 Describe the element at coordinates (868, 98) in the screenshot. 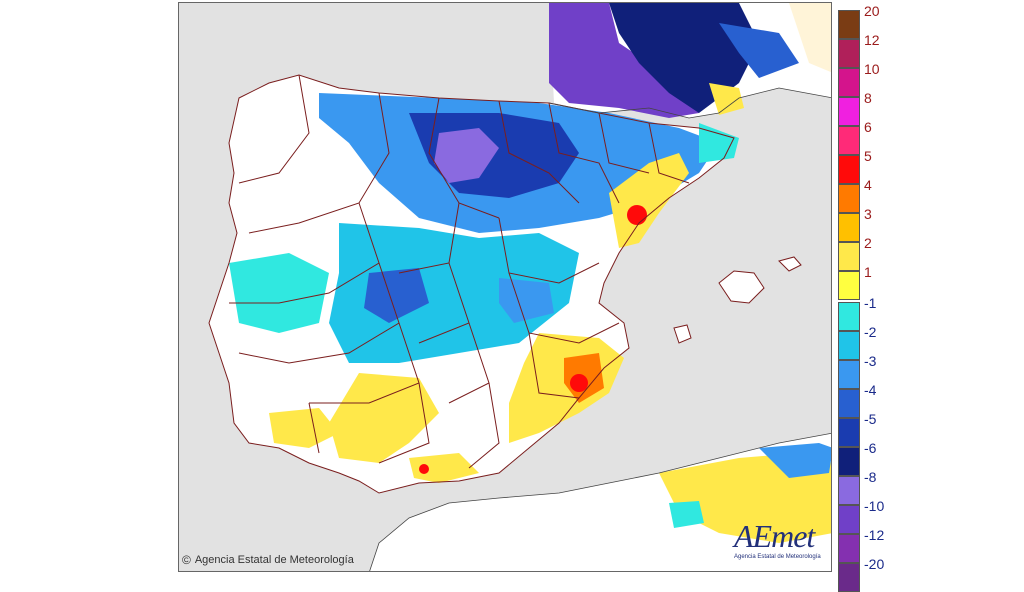

I see `legend-label-pos-3: 8` at that location.